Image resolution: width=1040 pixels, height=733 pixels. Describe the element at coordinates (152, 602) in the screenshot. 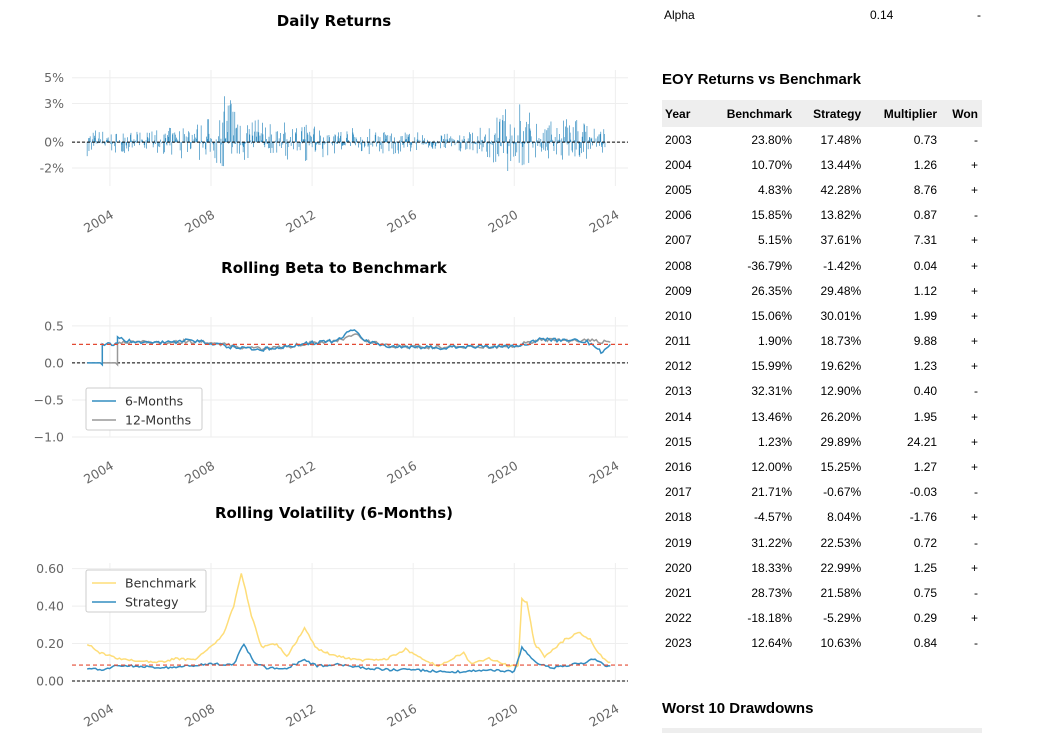

I see `legend-label: Strategy` at that location.